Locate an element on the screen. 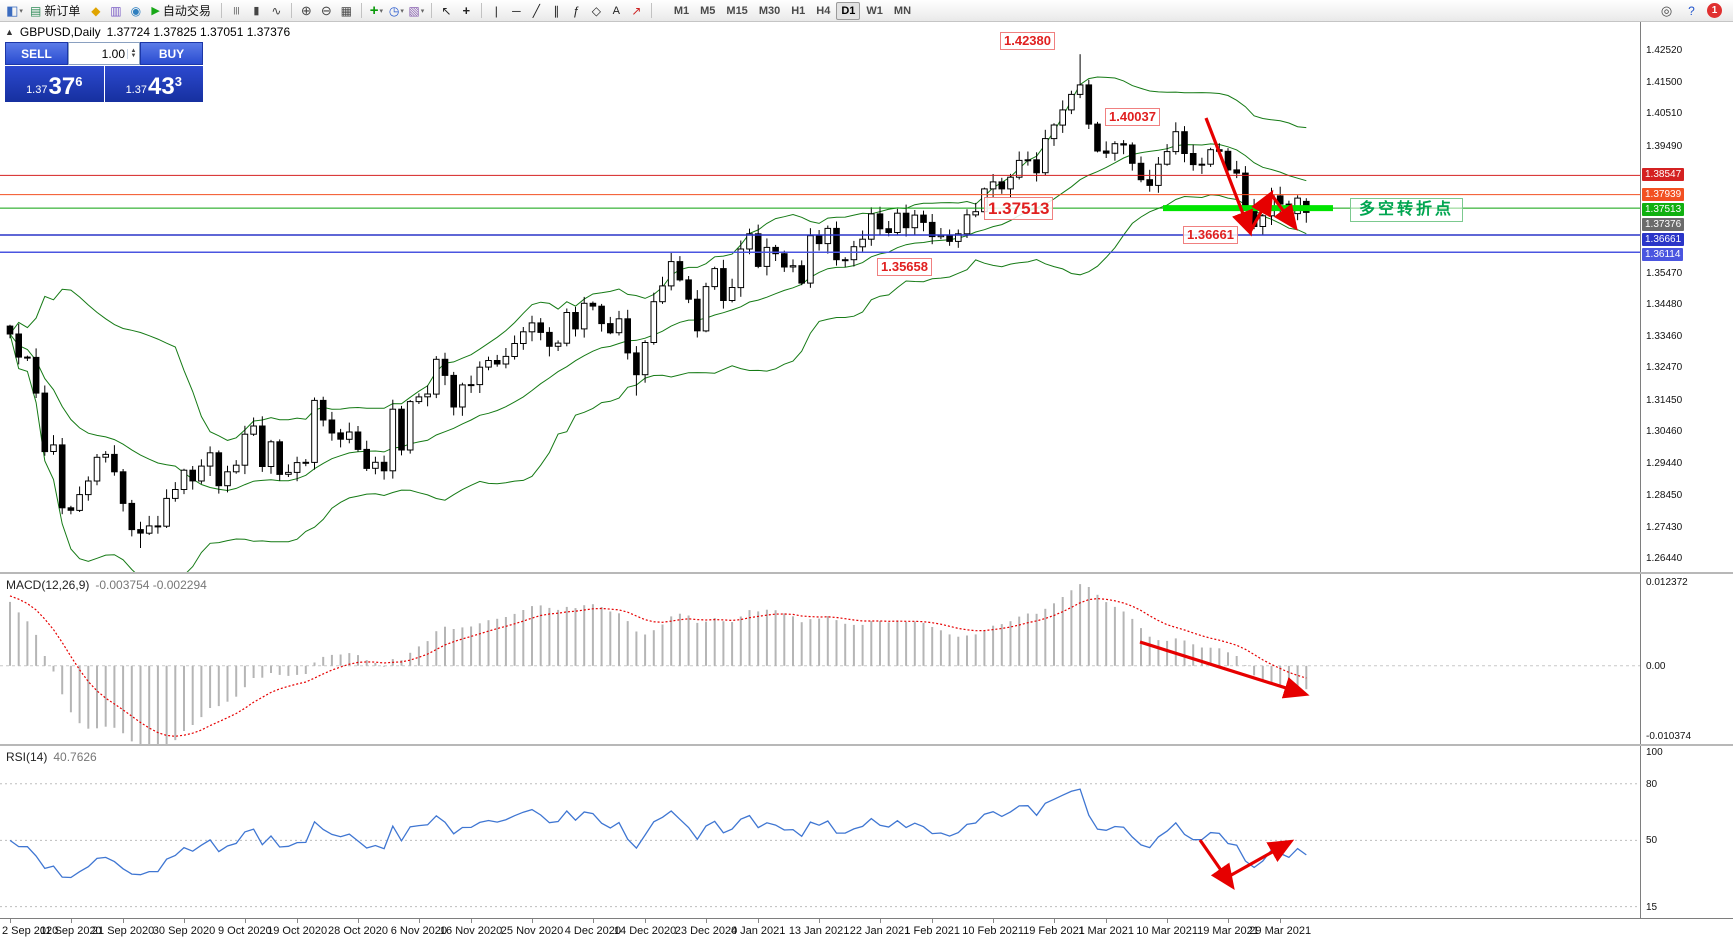  time-label: 1 Mar 2021 is located at coordinates (1106, 931).